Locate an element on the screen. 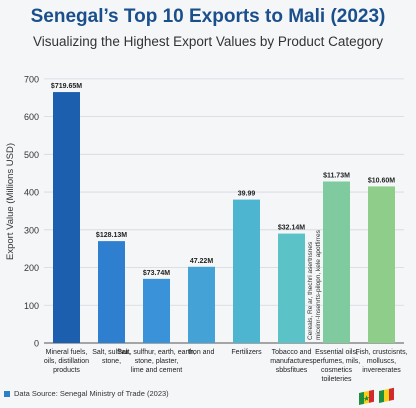 Image resolution: width=416 pixels, height=408 pixels. y-axis-label: Export Value (Millions USD) is located at coordinates (10, 201).